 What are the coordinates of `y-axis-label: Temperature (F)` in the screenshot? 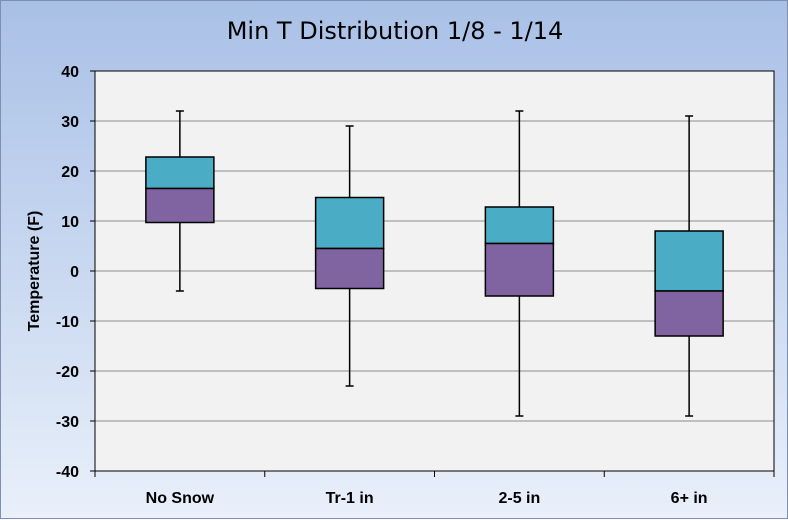 It's located at (34, 271).